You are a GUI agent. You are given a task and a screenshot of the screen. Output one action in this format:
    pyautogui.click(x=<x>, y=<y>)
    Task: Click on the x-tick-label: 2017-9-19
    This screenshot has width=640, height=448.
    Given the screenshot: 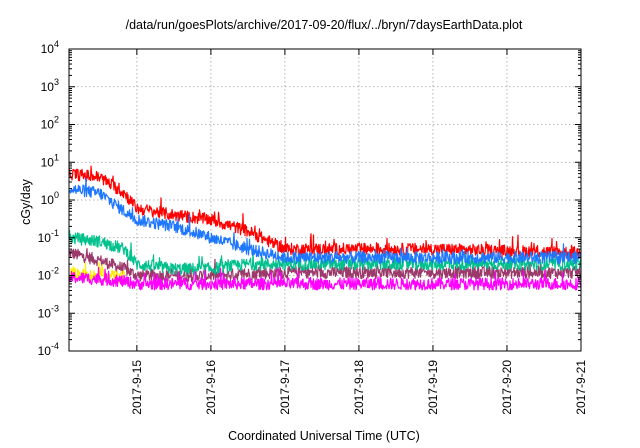 What is the action you would take?
    pyautogui.click(x=433, y=387)
    